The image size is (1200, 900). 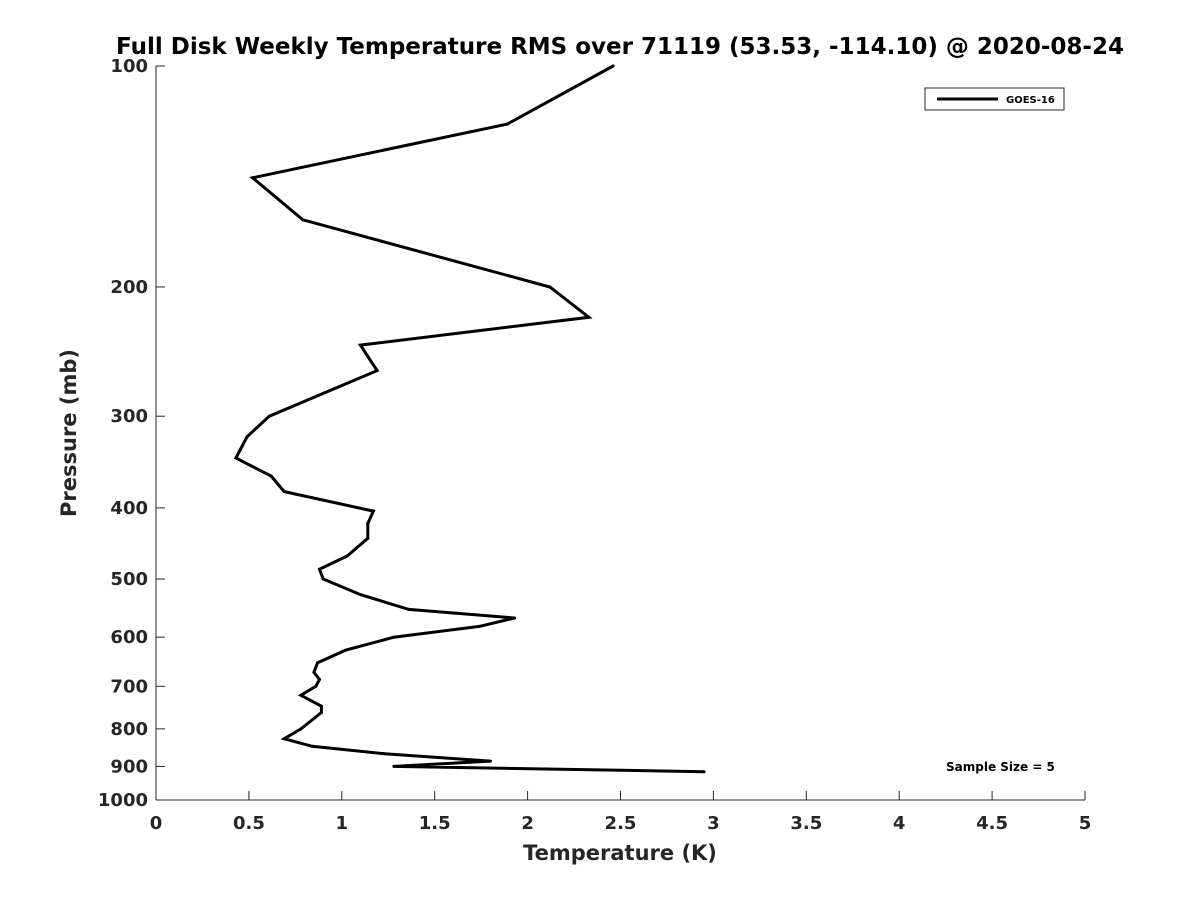 What do you see at coordinates (1085, 823) in the screenshot?
I see `x-tick-label: 5` at bounding box center [1085, 823].